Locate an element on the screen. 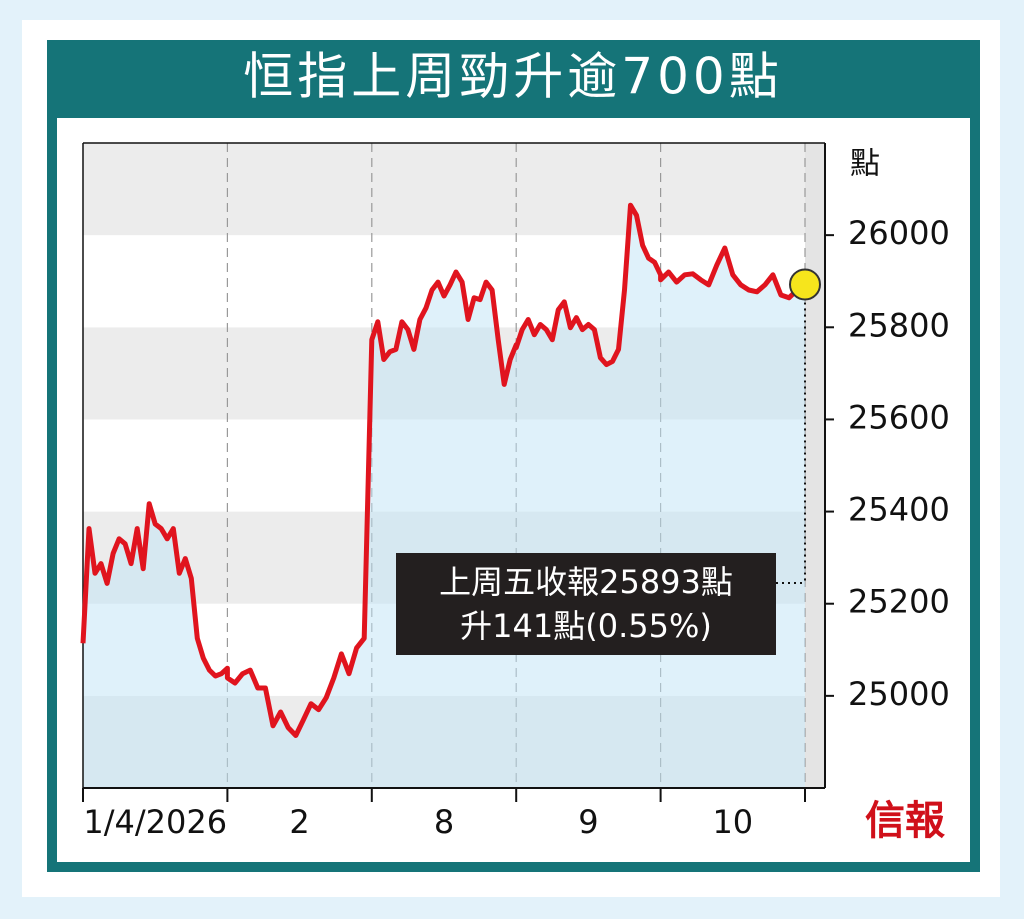 The height and width of the screenshot is (919, 1024). chart-title: 恒指上周勁升逾700點 is located at coordinates (512, 77).